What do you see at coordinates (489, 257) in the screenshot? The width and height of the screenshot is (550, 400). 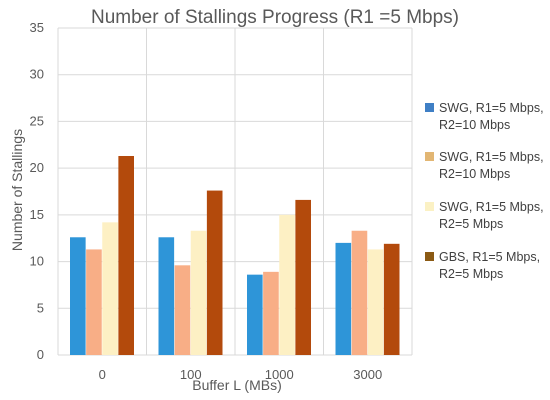 I see `legend-label: GBS, R1=5 Mbps,` at bounding box center [489, 257].